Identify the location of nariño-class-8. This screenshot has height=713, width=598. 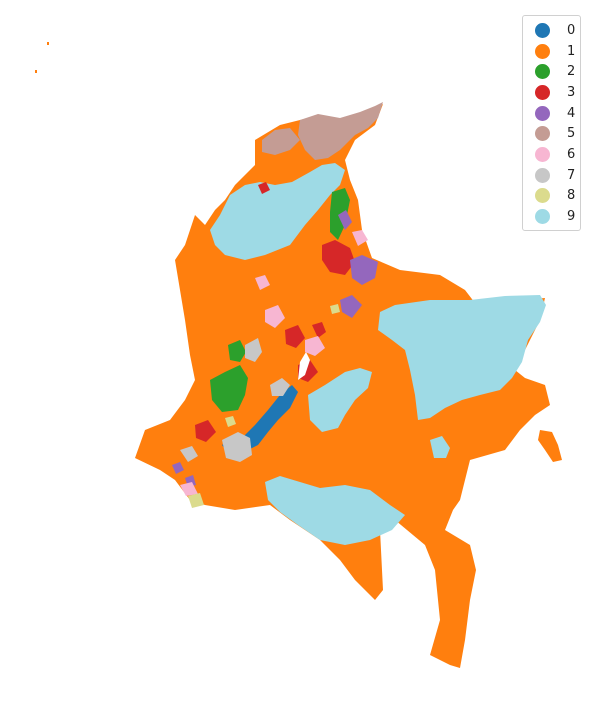
(196, 500).